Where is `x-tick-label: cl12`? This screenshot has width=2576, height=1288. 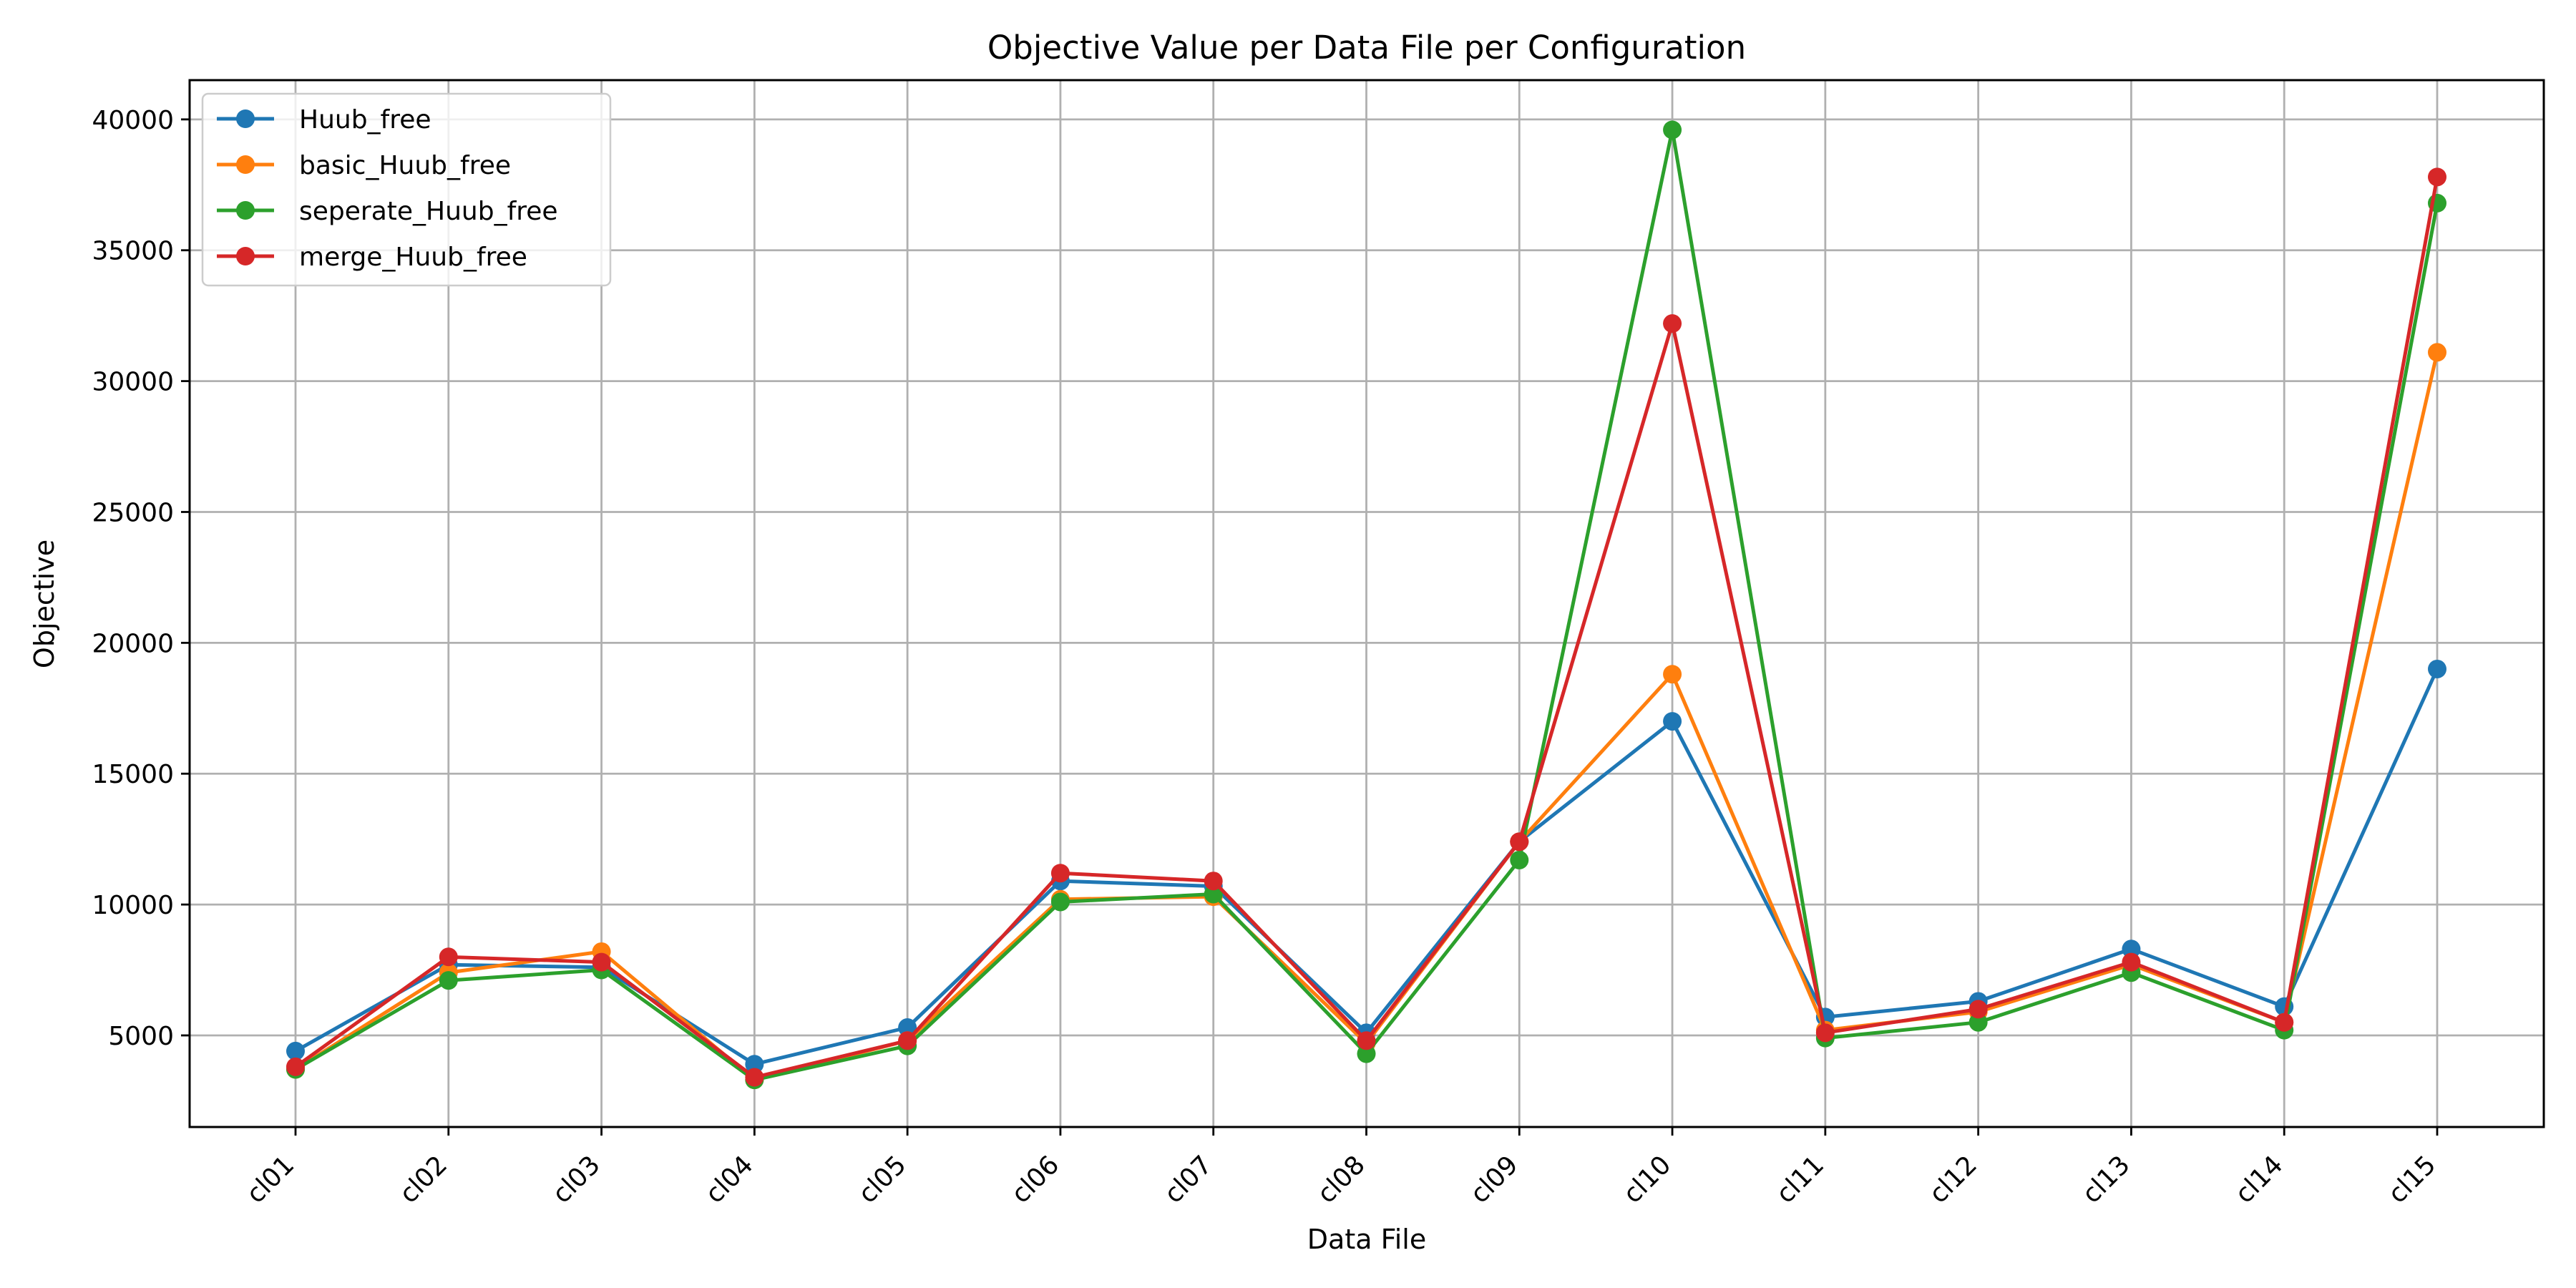
x-tick-label: cl12 is located at coordinates (1953, 1179).